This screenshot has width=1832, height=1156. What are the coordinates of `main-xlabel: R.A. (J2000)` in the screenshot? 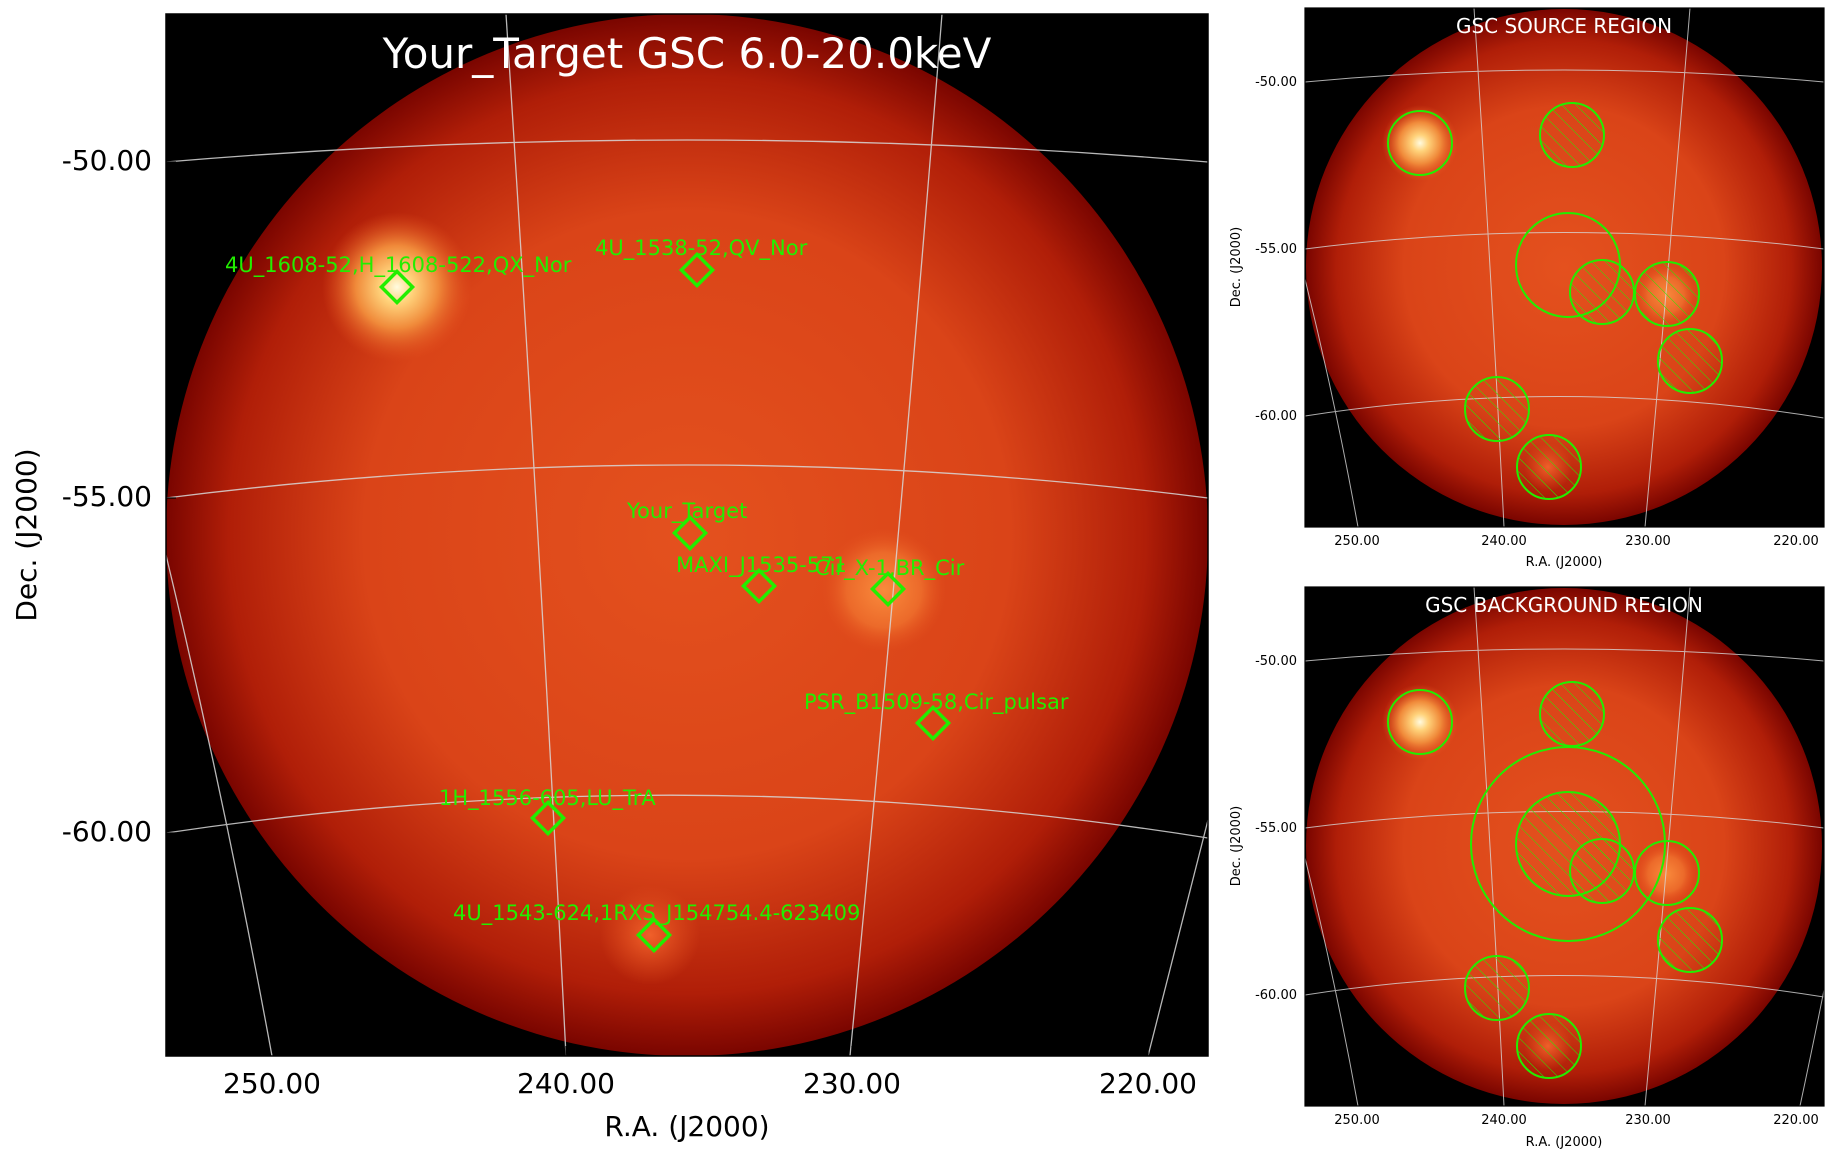 It's located at (686, 1126).